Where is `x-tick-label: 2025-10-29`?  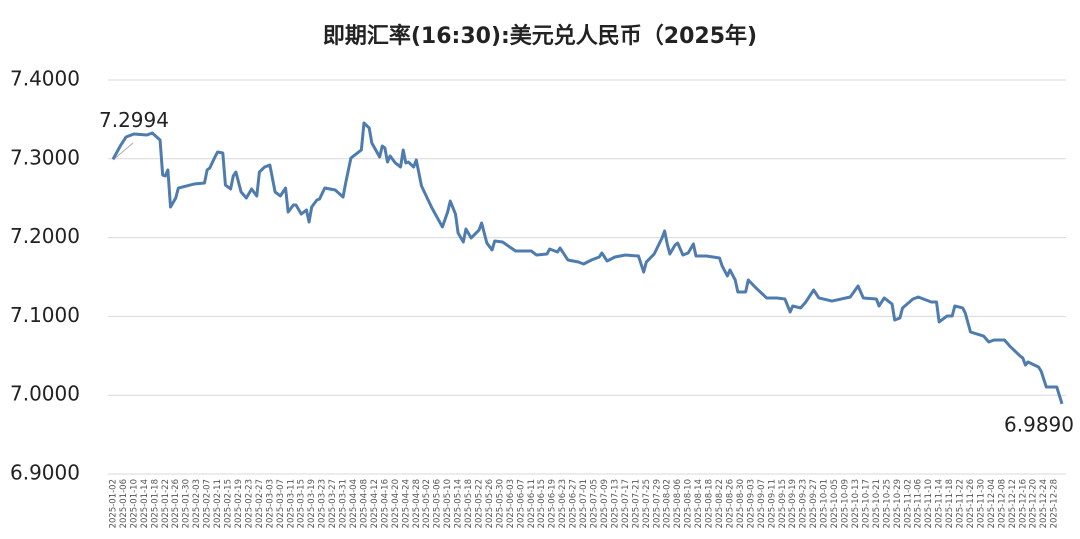
x-tick-label: 2025-10-29 is located at coordinates (898, 503).